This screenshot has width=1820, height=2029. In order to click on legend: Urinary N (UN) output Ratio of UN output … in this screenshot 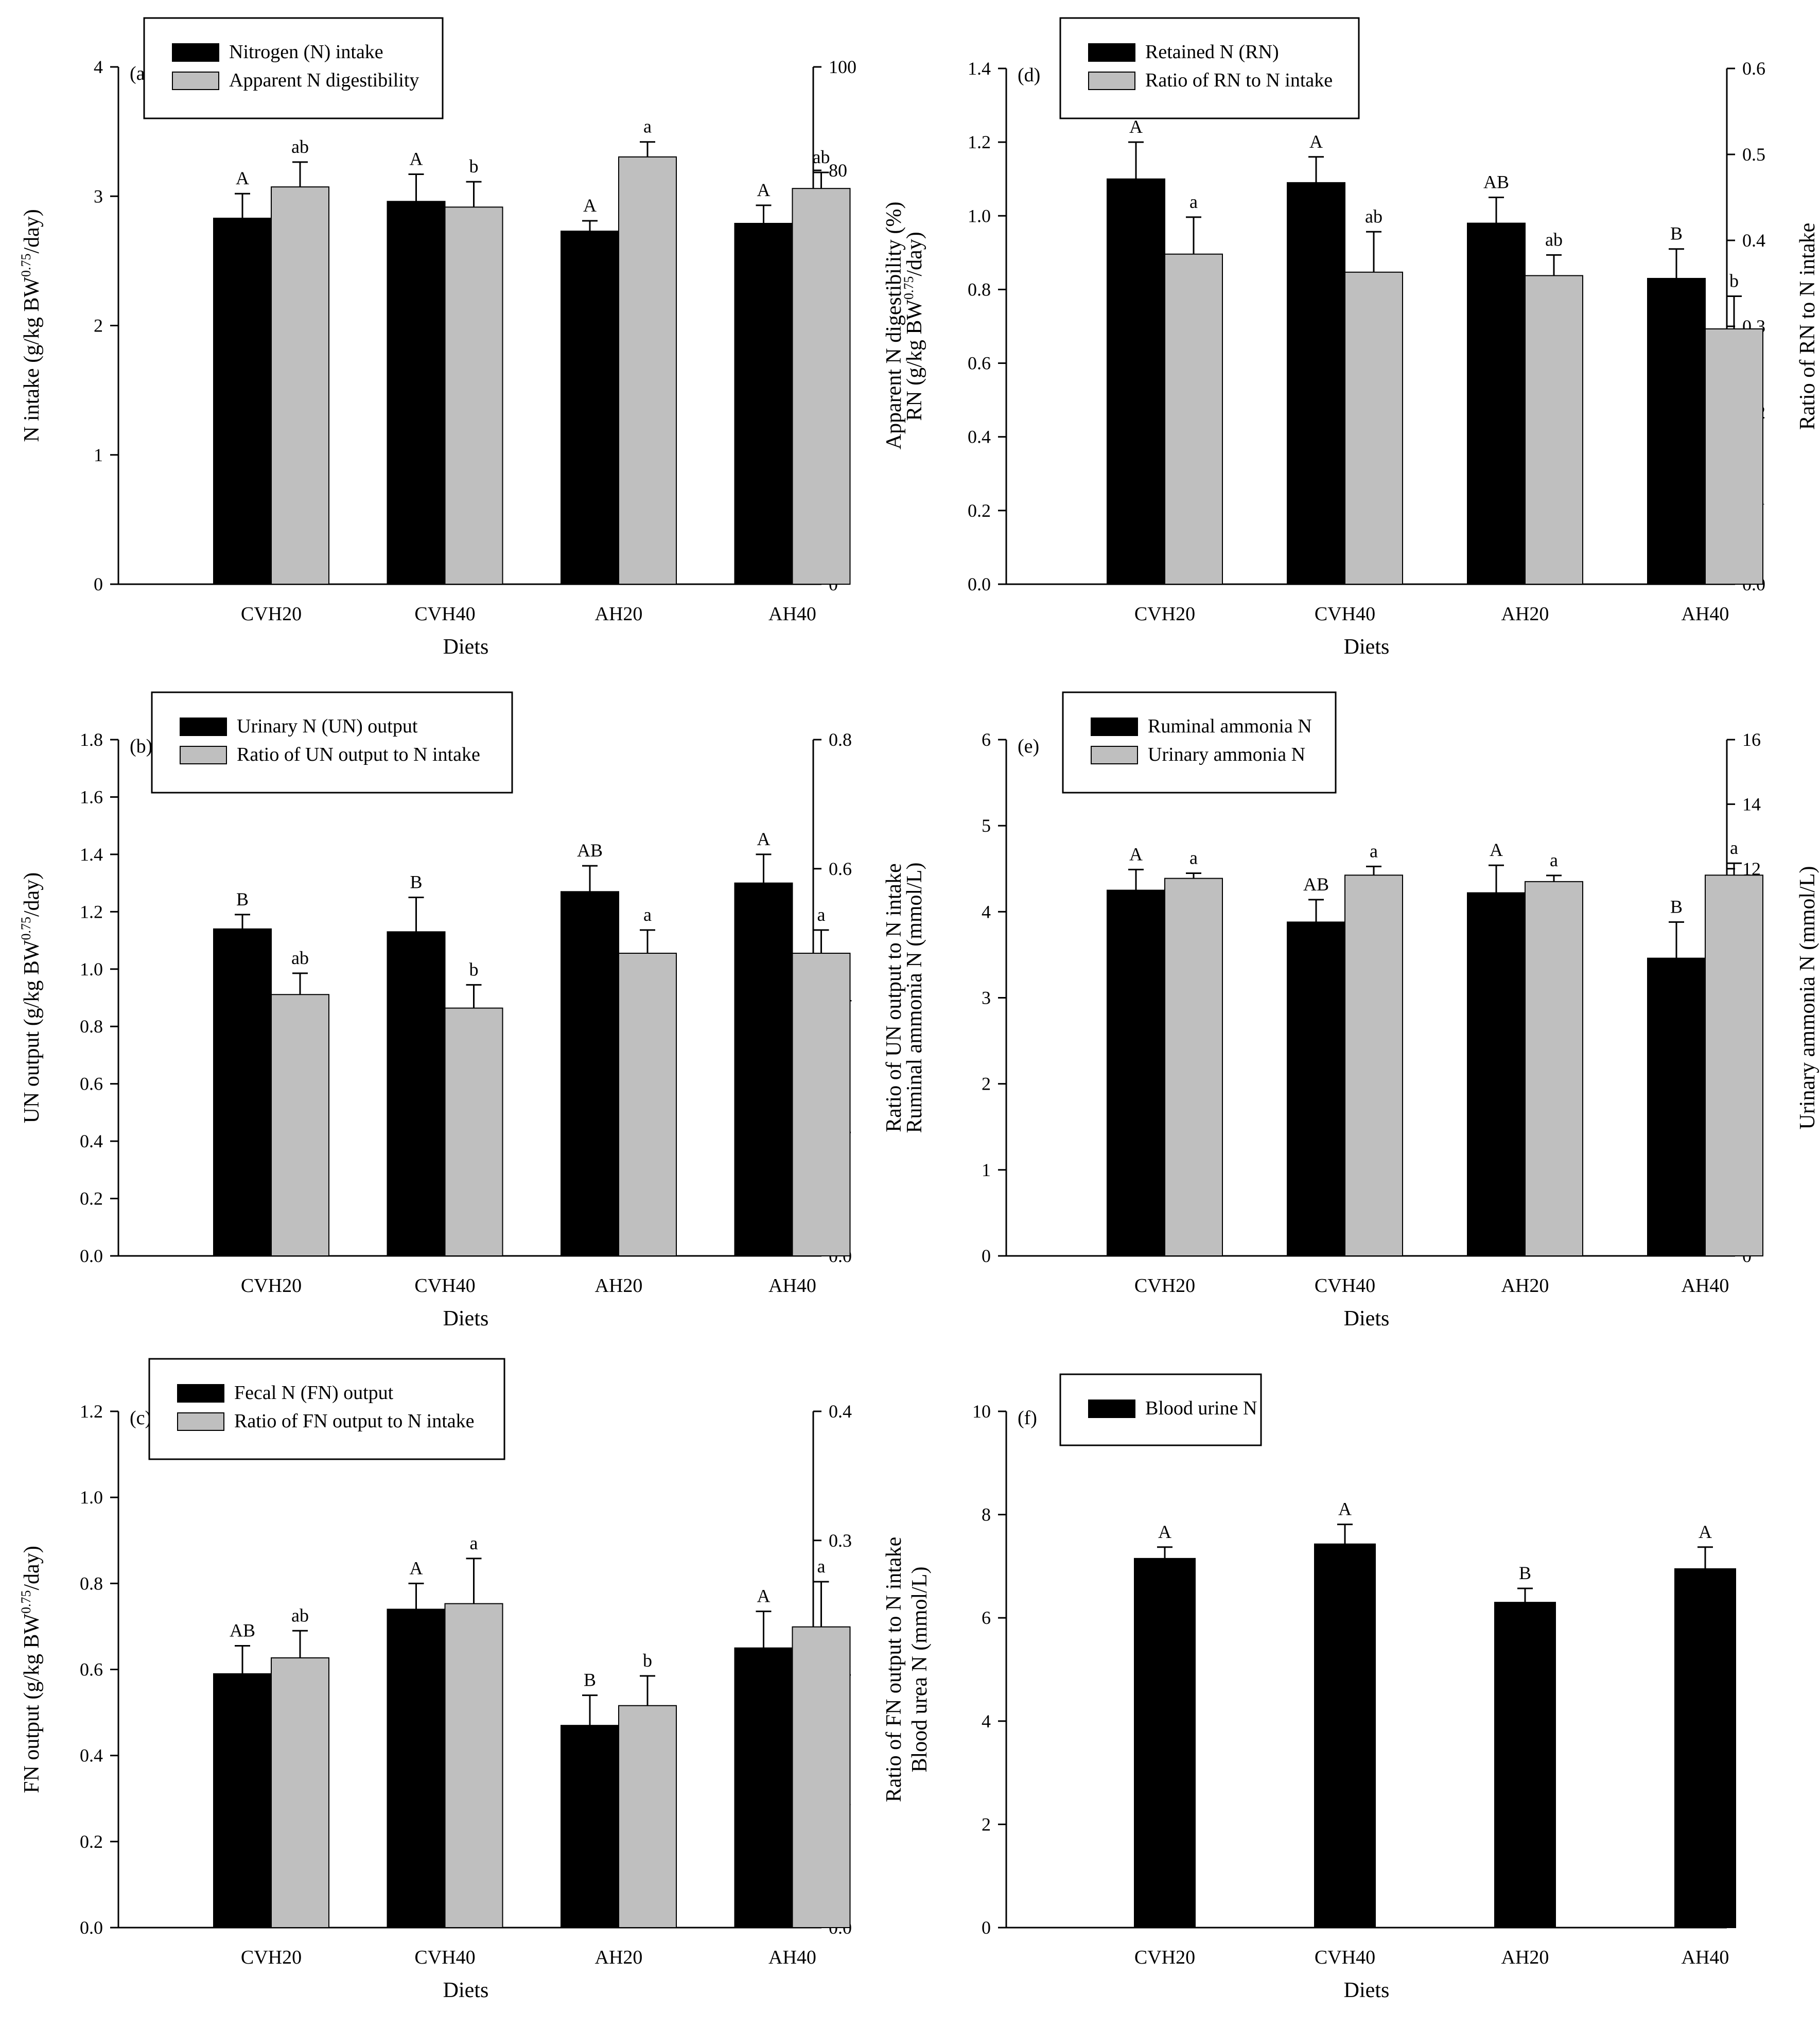, I will do `click(332, 742)`.